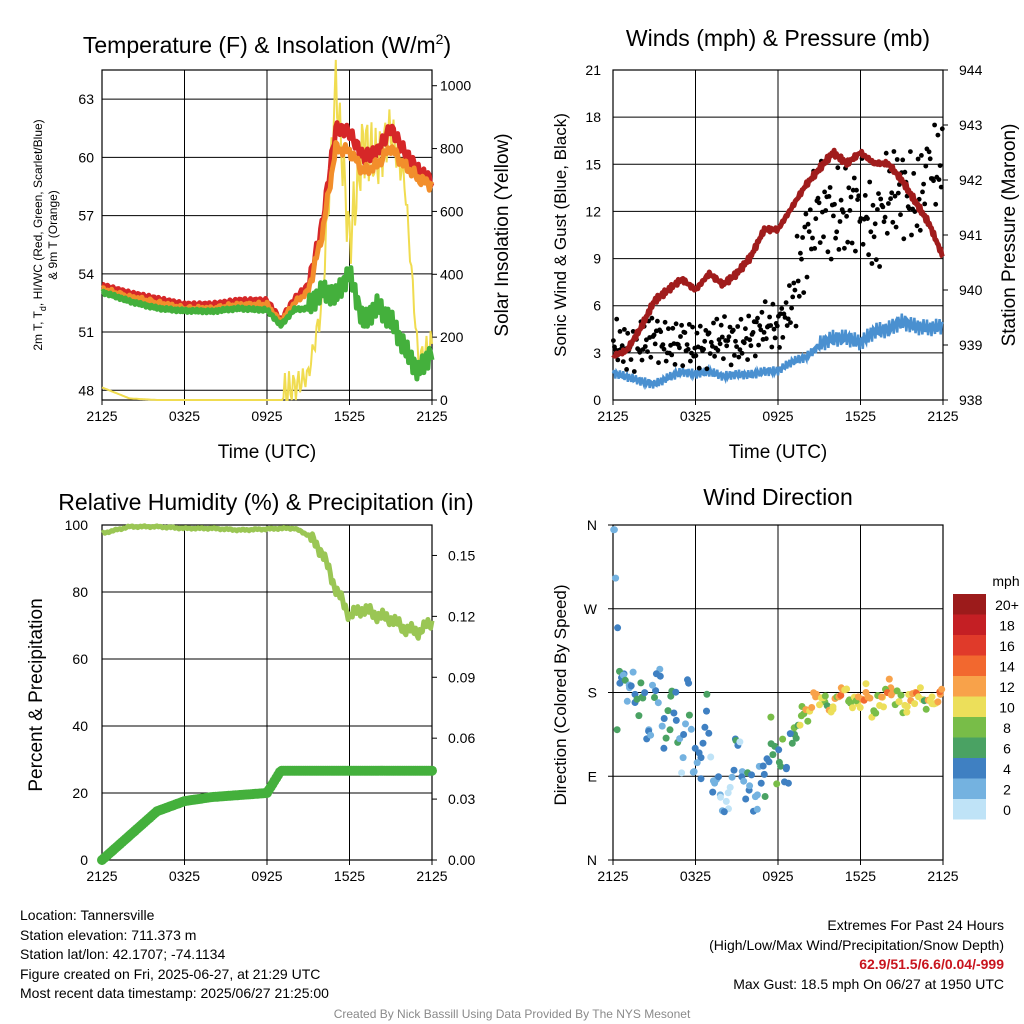  Describe the element at coordinates (592, 525) in the screenshot. I see `y-tick-label: N` at that location.